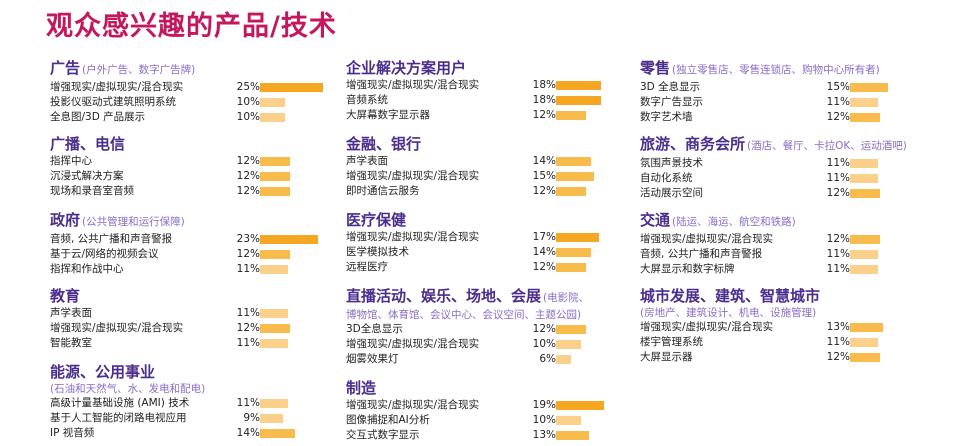  I want to click on bar-label: 远程医疗, so click(367, 267).